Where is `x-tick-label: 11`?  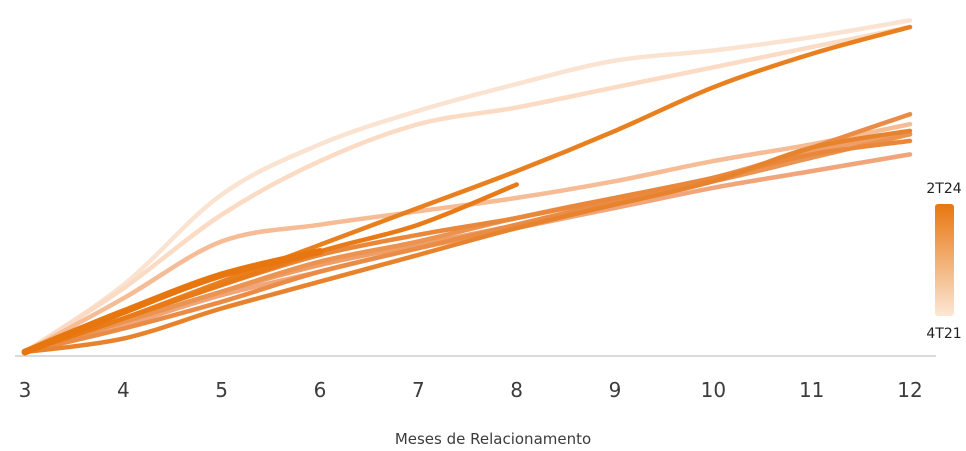 x-tick-label: 11 is located at coordinates (811, 390).